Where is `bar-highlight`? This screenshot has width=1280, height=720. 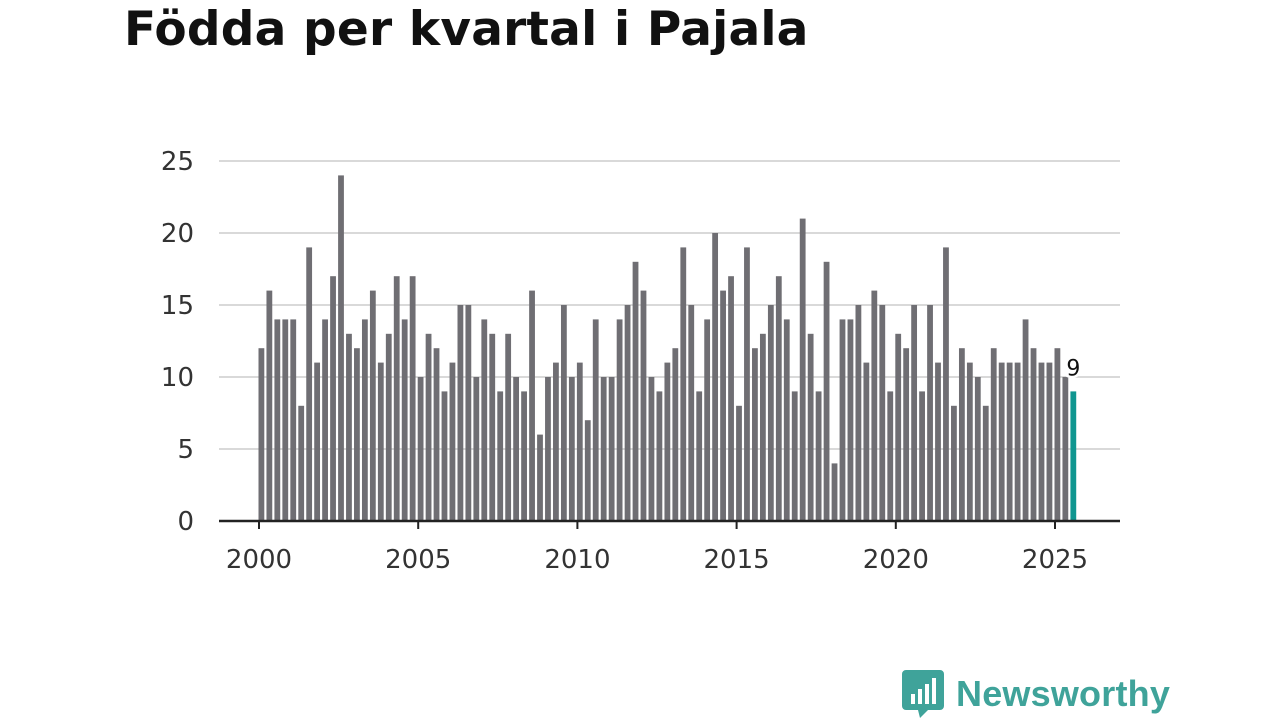 bar-highlight is located at coordinates (1073, 456).